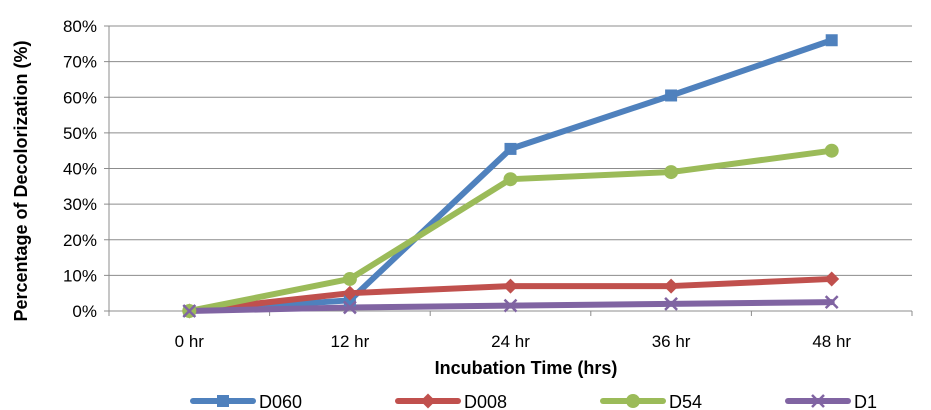  I want to click on legend: D060 D008 D54 D1, so click(533, 401).